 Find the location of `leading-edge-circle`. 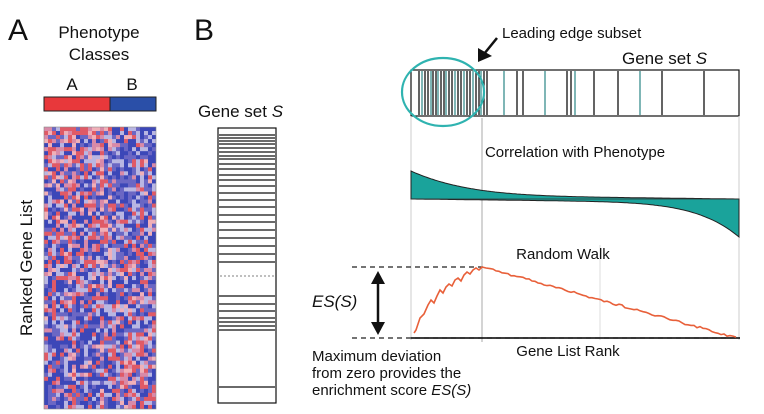

leading-edge-circle is located at coordinates (443, 92).